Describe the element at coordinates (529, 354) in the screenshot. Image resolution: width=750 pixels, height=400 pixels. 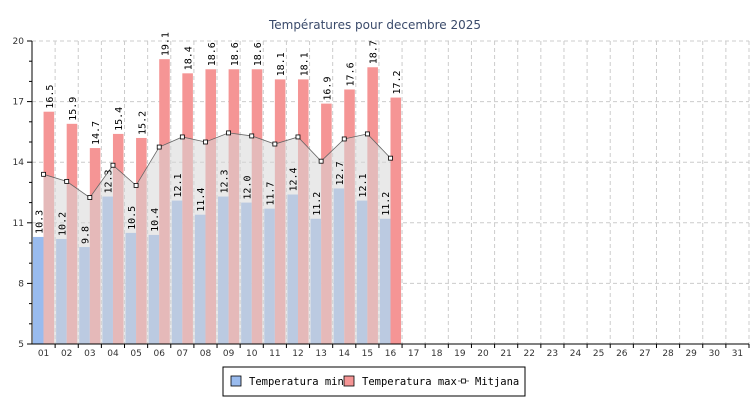
I see `x-tick-label: 22` at that location.